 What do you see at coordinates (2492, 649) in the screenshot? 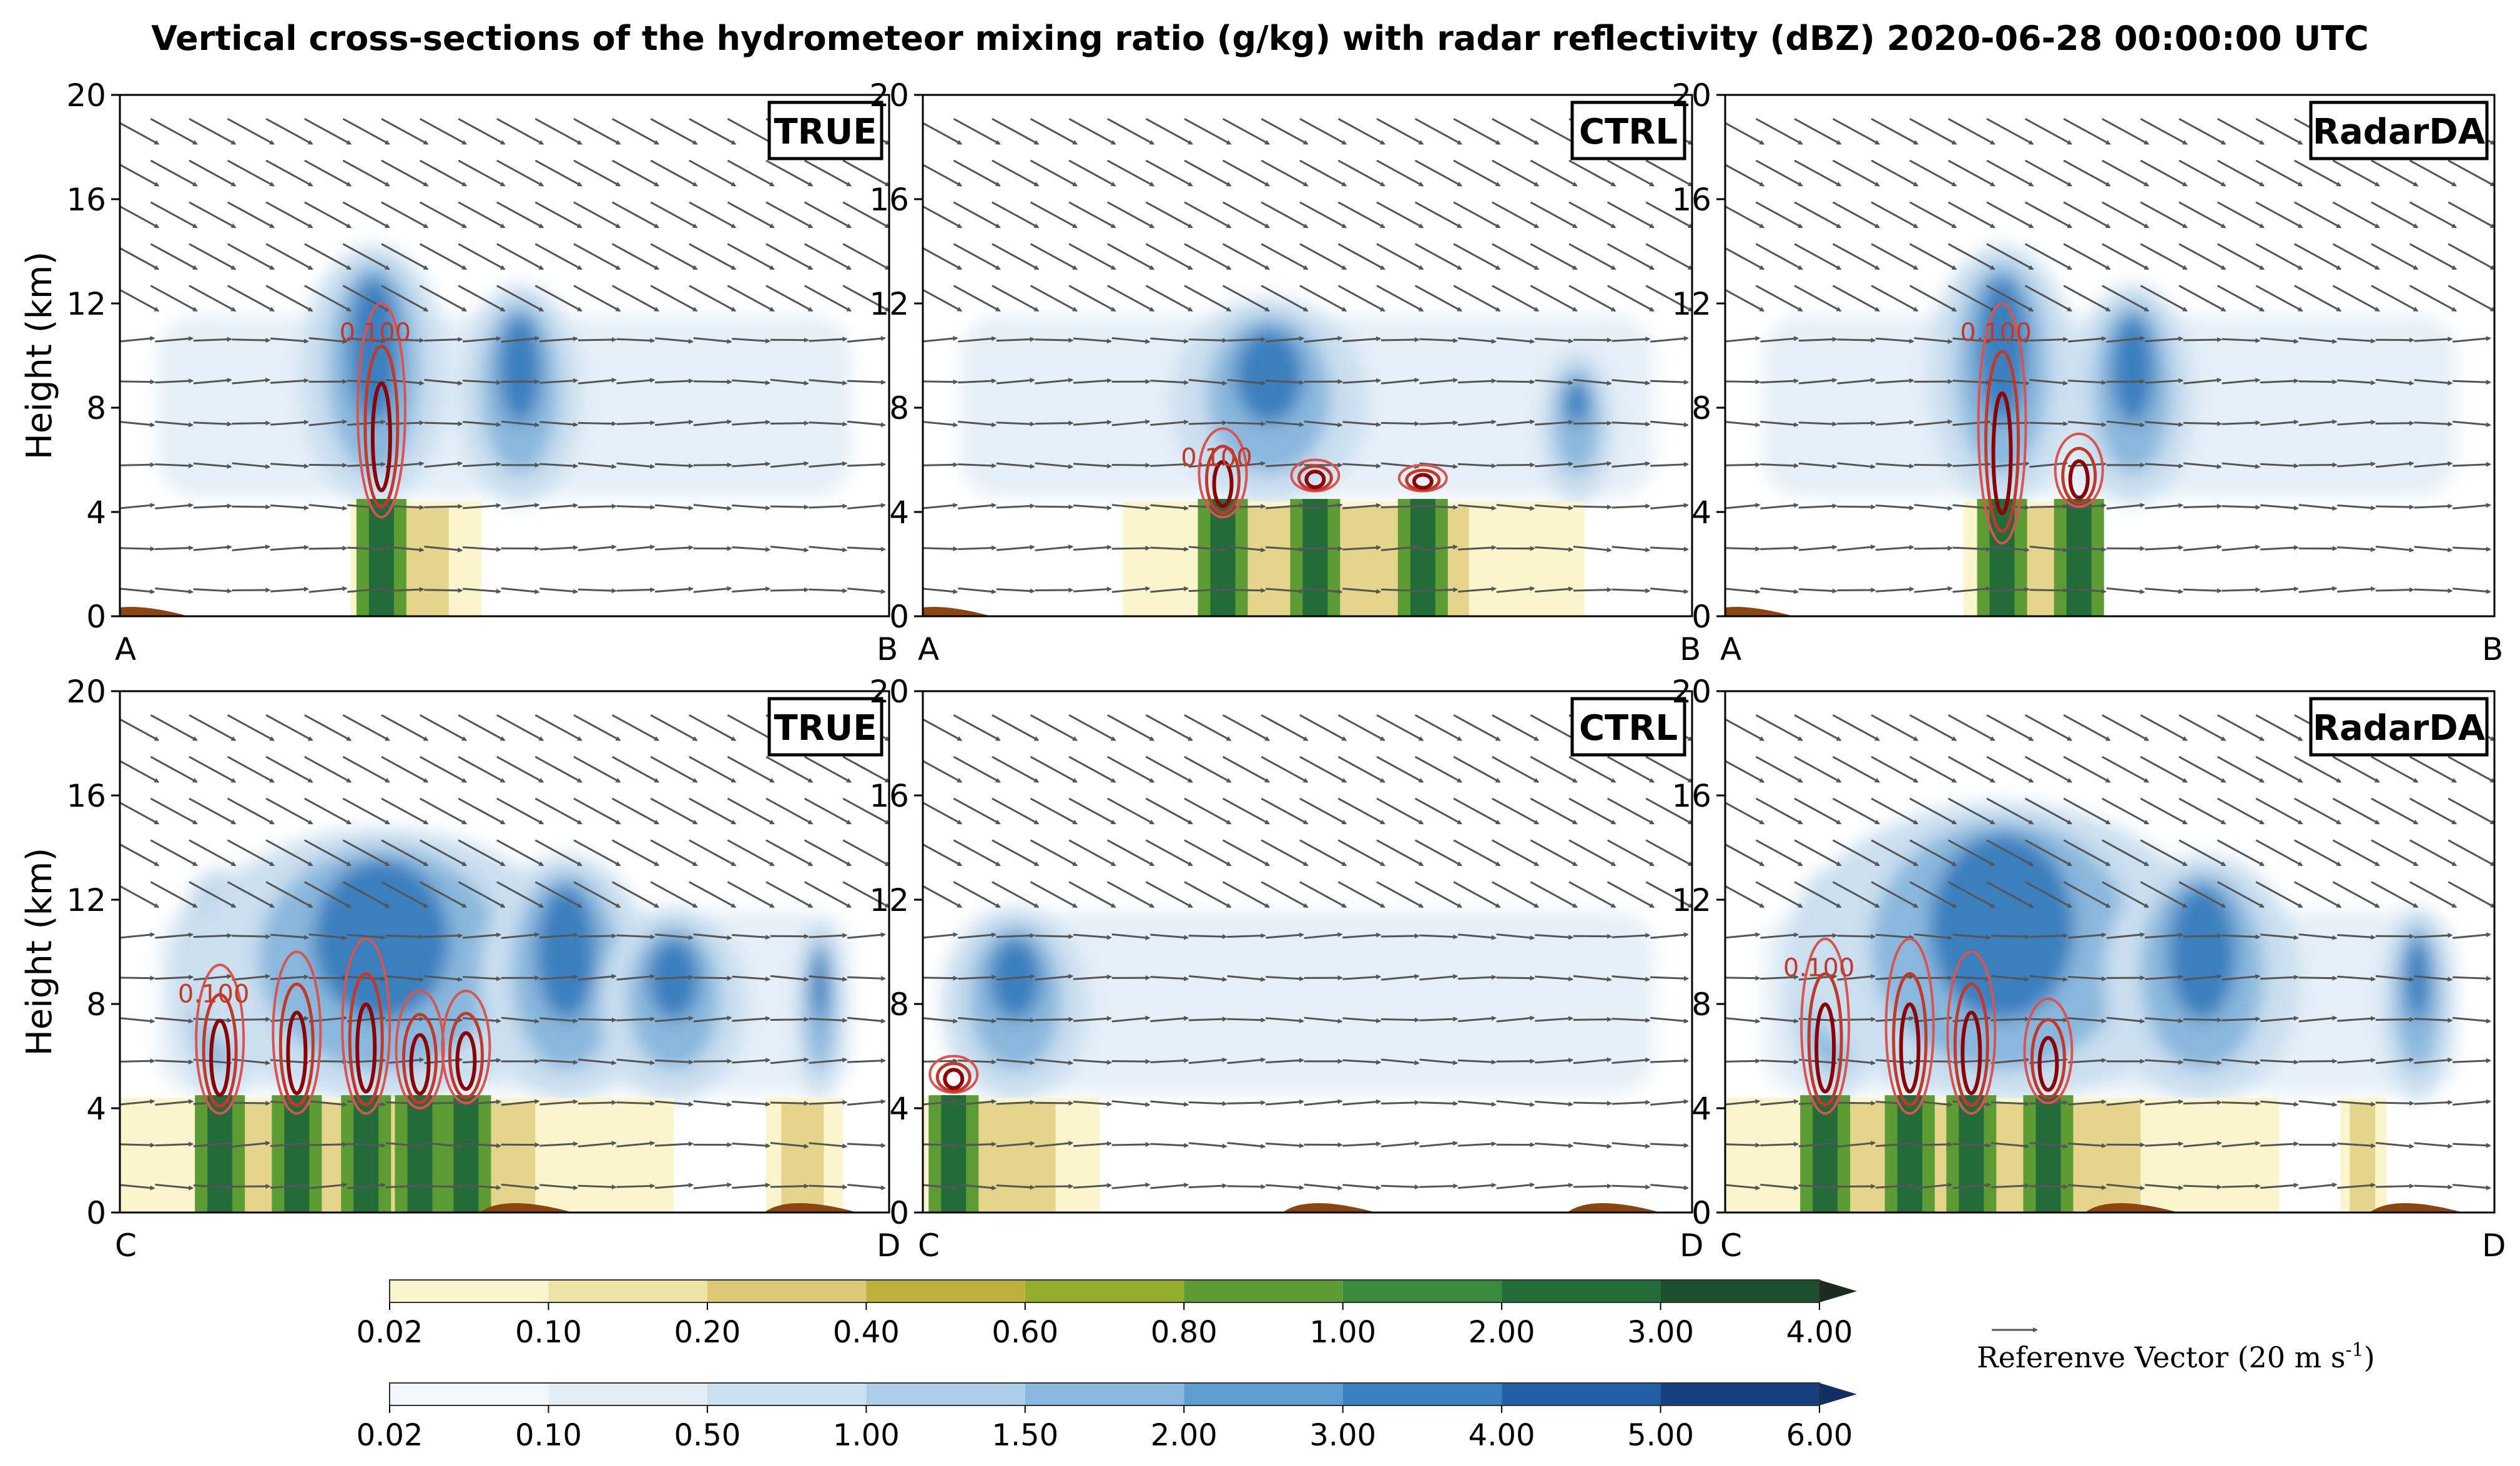
I see `section-end-label: B` at bounding box center [2492, 649].